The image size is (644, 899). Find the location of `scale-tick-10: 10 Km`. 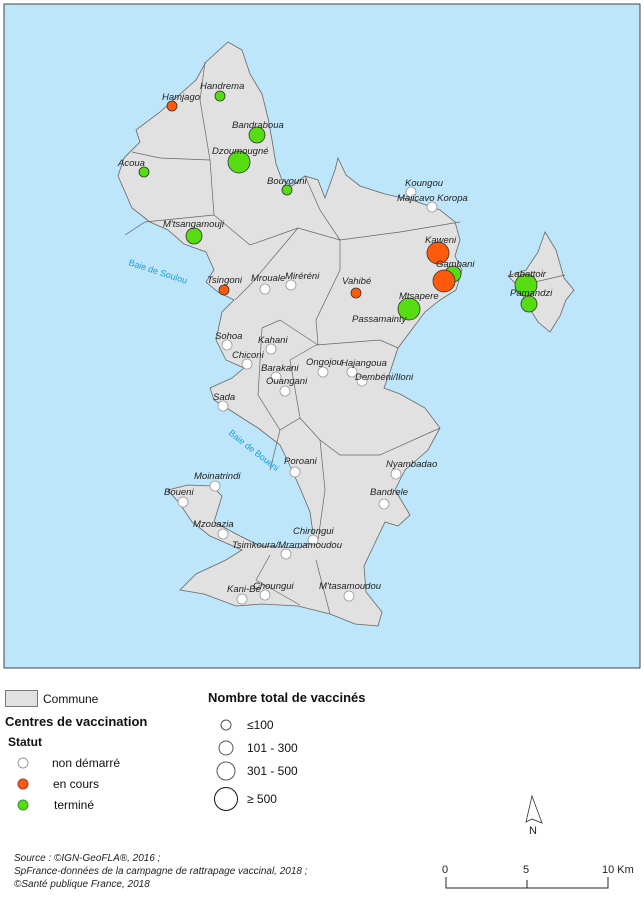

scale-tick-10: 10 Km is located at coordinates (618, 870).